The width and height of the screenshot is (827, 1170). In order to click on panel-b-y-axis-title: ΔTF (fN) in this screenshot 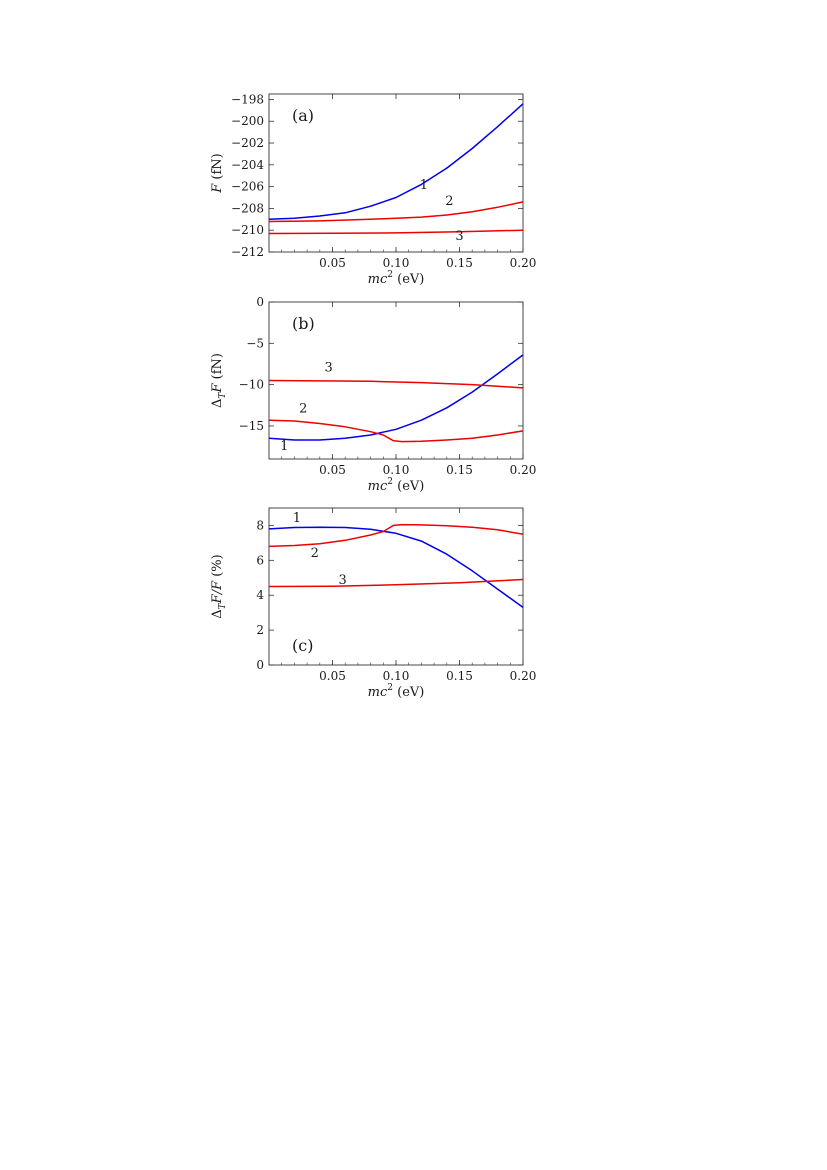, I will do `click(219, 380)`.